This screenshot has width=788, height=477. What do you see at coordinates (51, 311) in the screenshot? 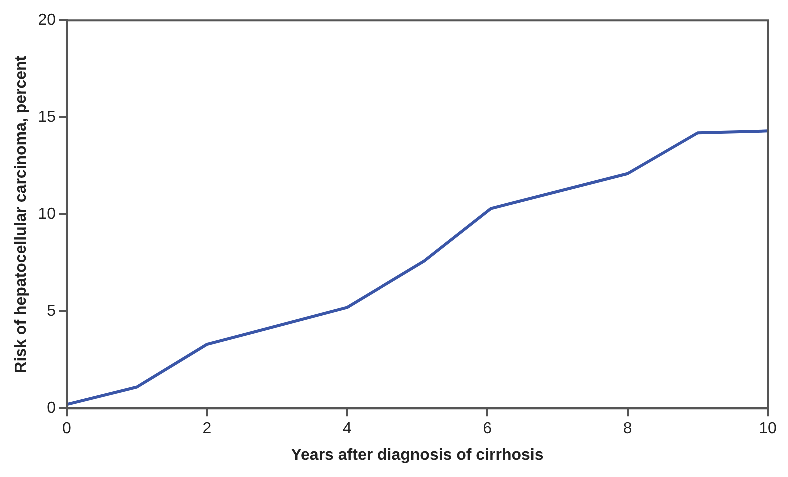
I see `y-tick-label: 5` at bounding box center [51, 311].